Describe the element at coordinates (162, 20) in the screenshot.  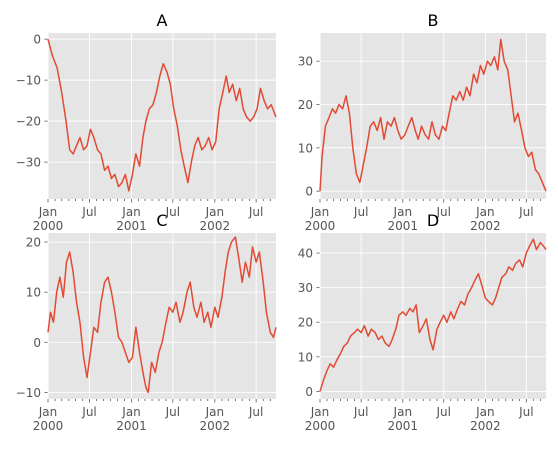
I see `subplot-title: A` at that location.